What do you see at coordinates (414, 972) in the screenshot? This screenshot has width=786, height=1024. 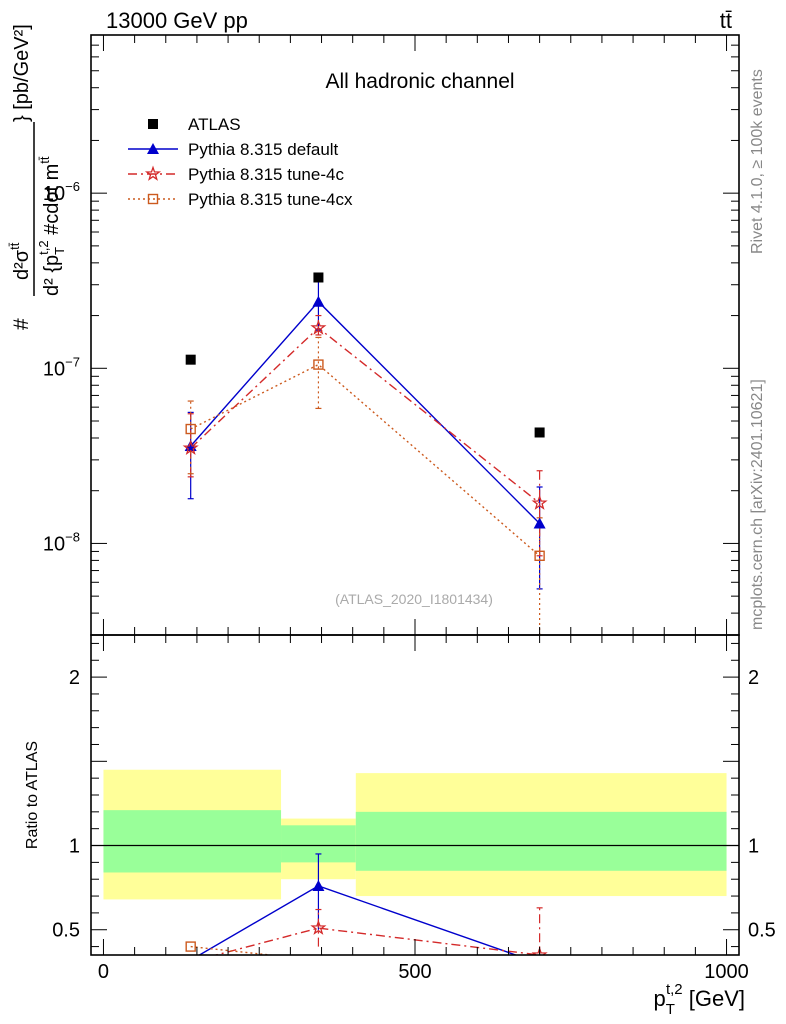 I see `x-tick-label: 500` at bounding box center [414, 972].